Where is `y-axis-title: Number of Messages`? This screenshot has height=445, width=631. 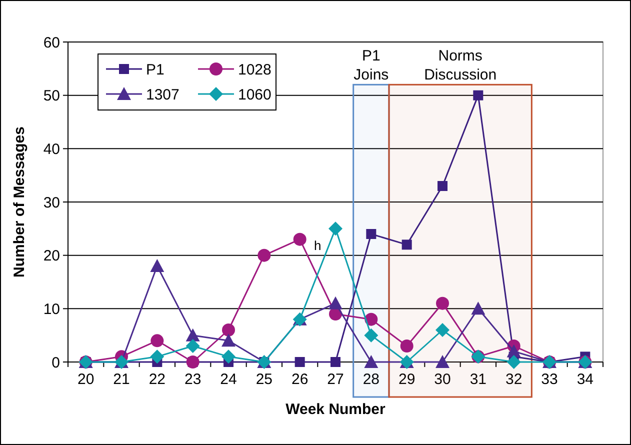
y-axis-title: Number of Messages is located at coordinates (19, 202).